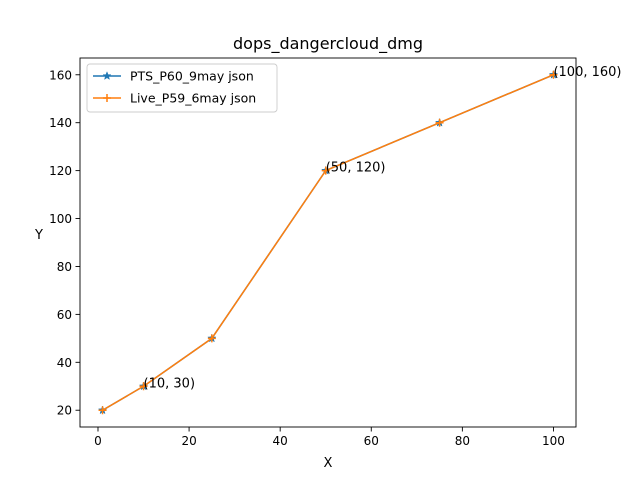 This screenshot has height=480, width=640. I want to click on legend-entry-2: Live_P59_6may json, so click(174, 98).